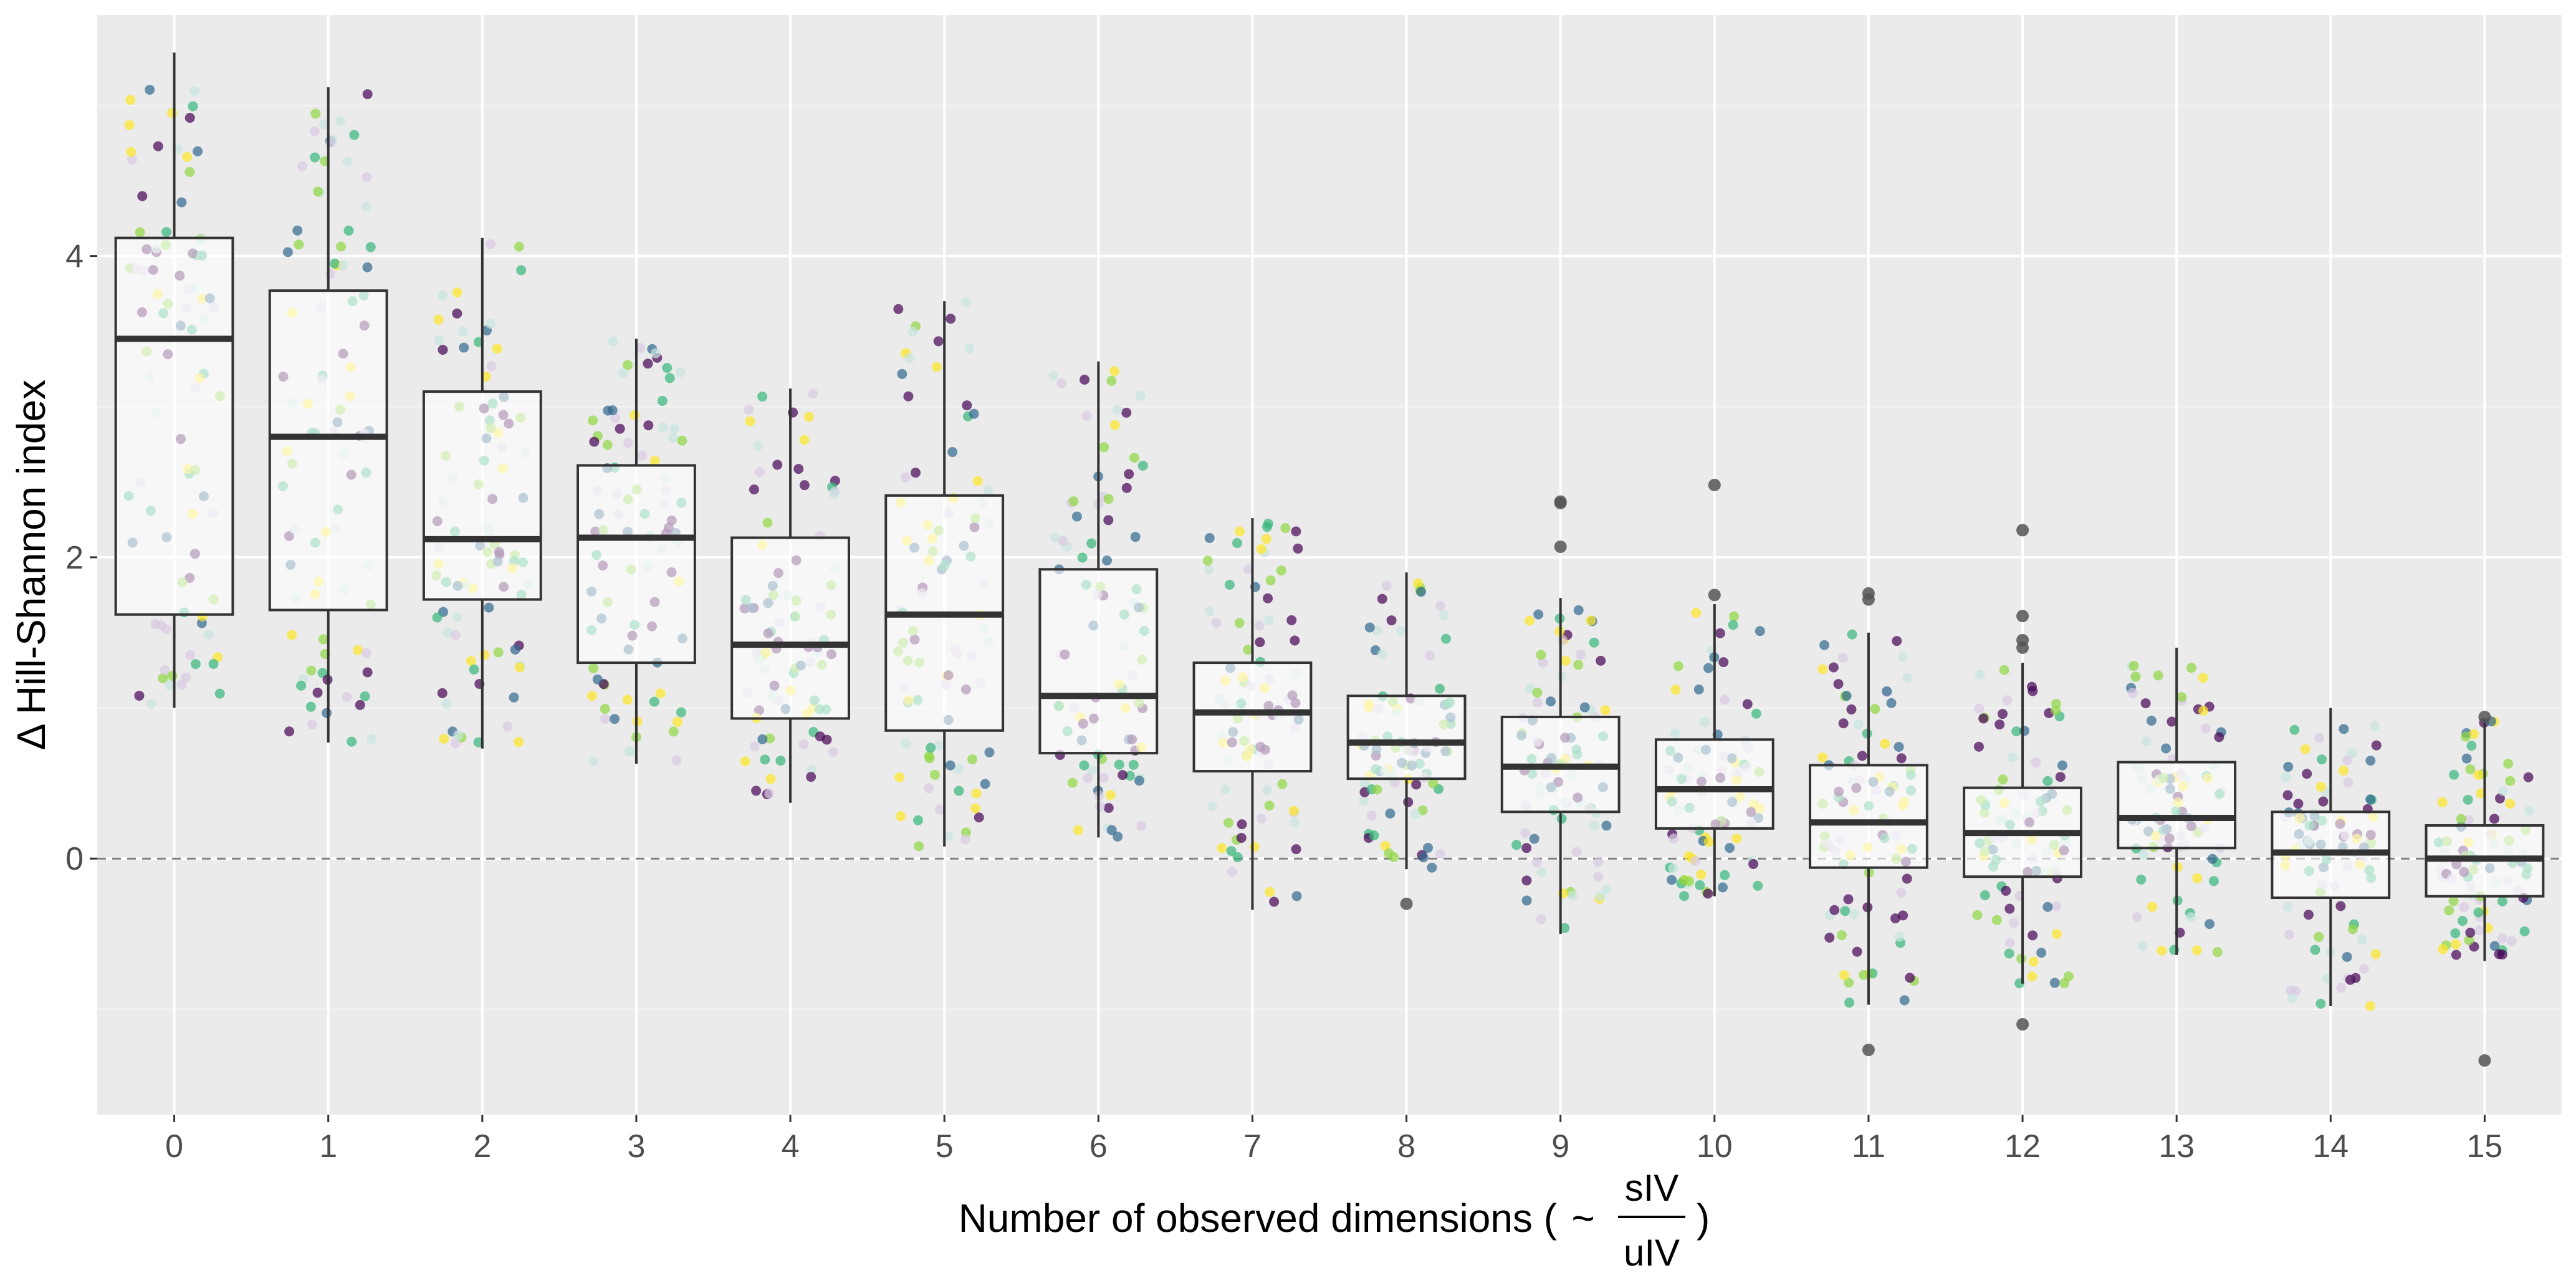 The width and height of the screenshot is (2576, 1288). What do you see at coordinates (791, 1146) in the screenshot?
I see `x-tick-label: 4` at bounding box center [791, 1146].